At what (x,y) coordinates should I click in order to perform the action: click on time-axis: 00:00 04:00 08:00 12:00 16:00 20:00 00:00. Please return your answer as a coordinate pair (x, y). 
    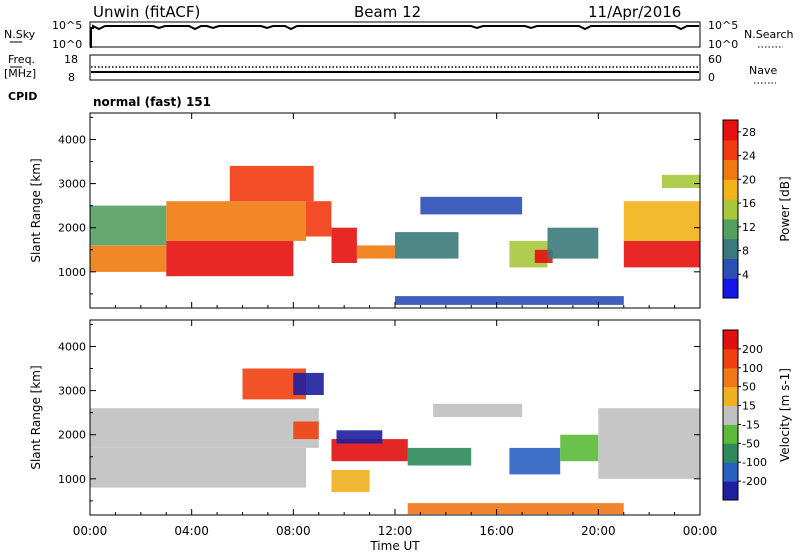
    Looking at the image, I should click on (395, 531).